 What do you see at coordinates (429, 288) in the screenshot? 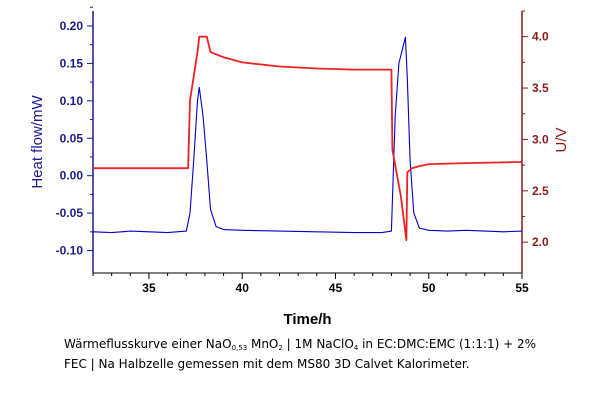
I see `x-tick-label: 50` at bounding box center [429, 288].